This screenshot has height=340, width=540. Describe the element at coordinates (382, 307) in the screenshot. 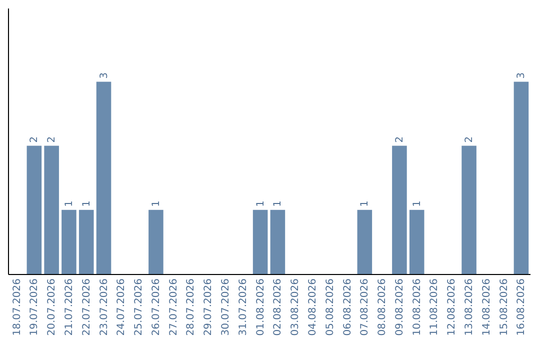

I see `x-tick-label: 08.08.2026` at that location.